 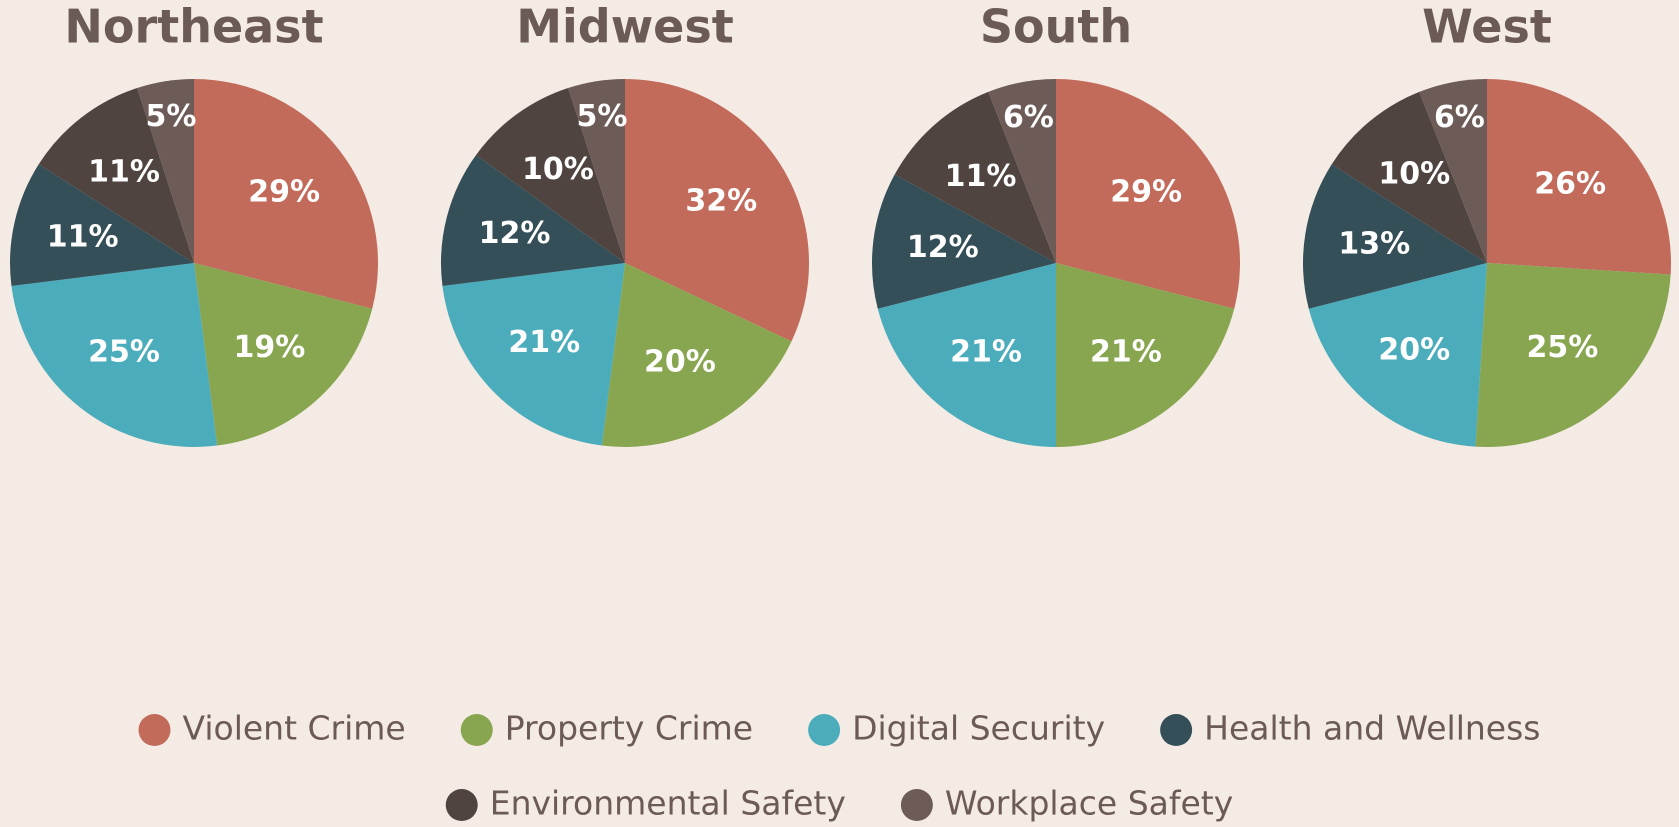 I want to click on chart-title: Midwest, so click(x=625, y=27).